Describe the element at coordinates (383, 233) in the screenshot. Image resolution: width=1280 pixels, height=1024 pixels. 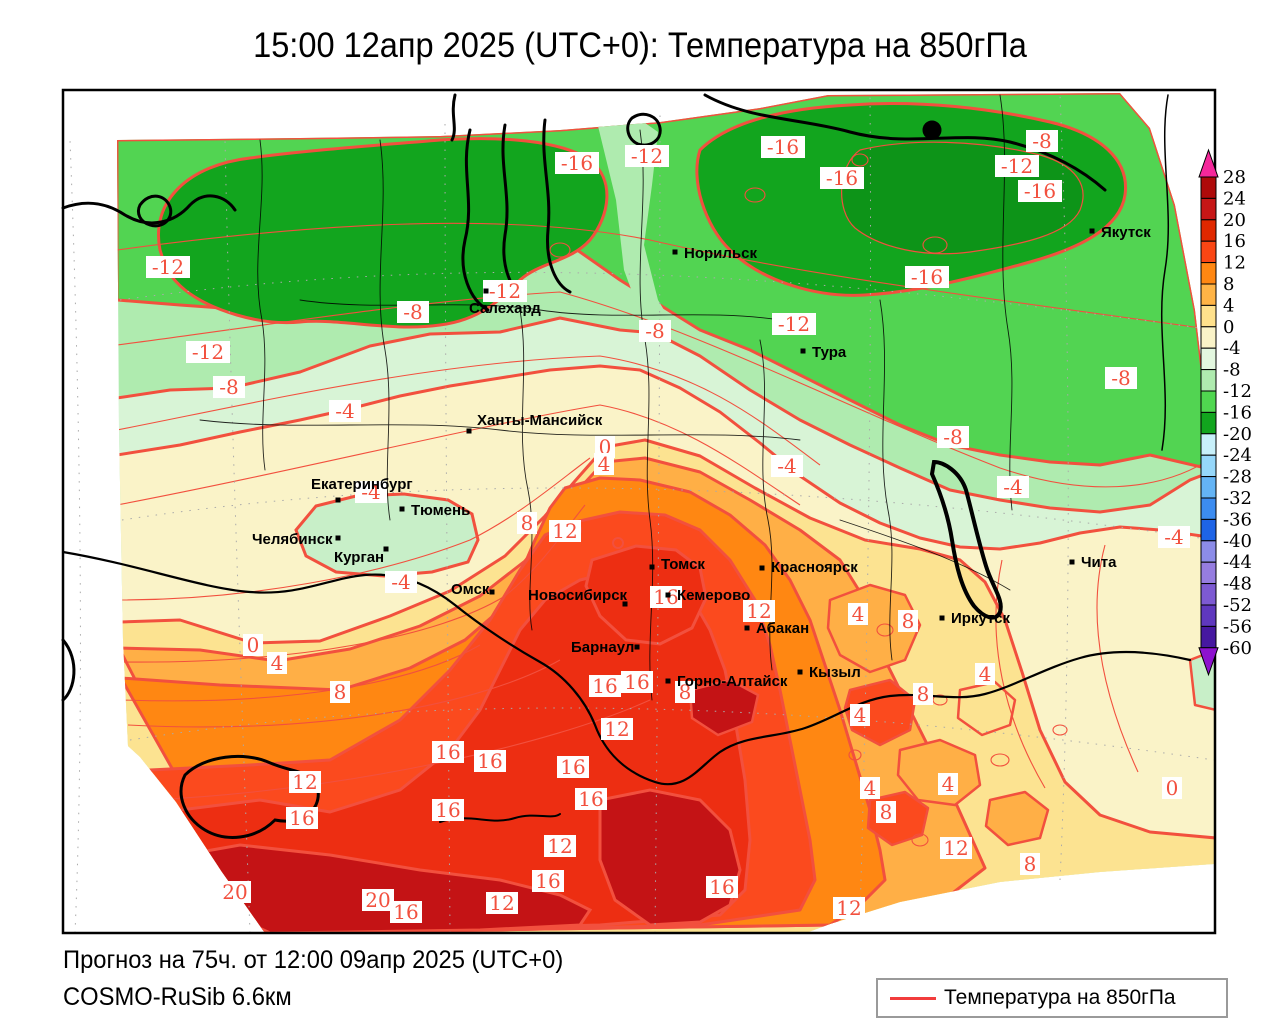
I see `cold-core-west` at that location.